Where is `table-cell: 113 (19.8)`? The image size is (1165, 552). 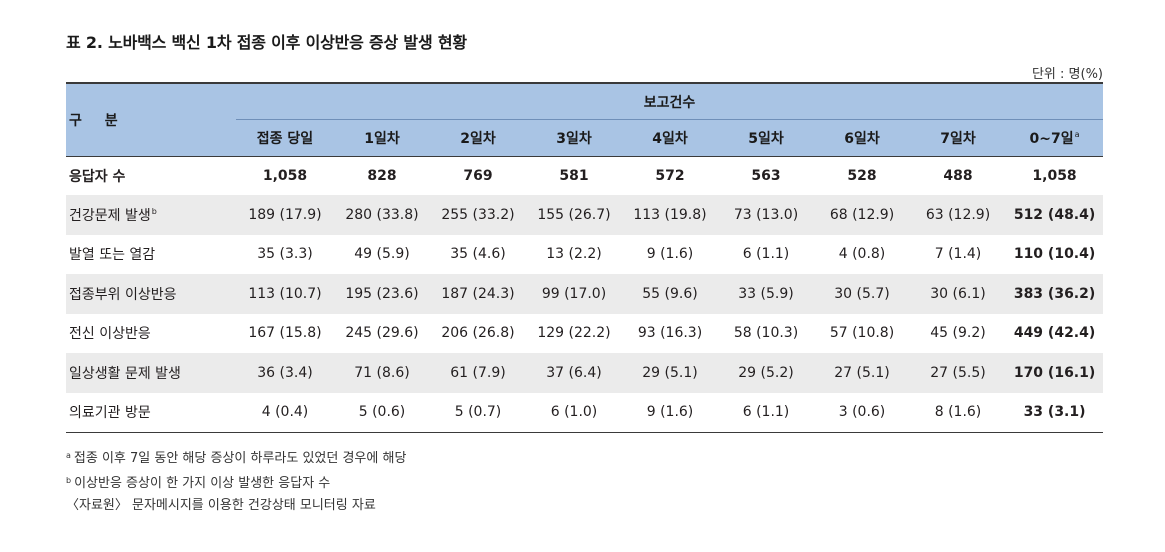 table-cell: 113 (19.8) is located at coordinates (670, 215).